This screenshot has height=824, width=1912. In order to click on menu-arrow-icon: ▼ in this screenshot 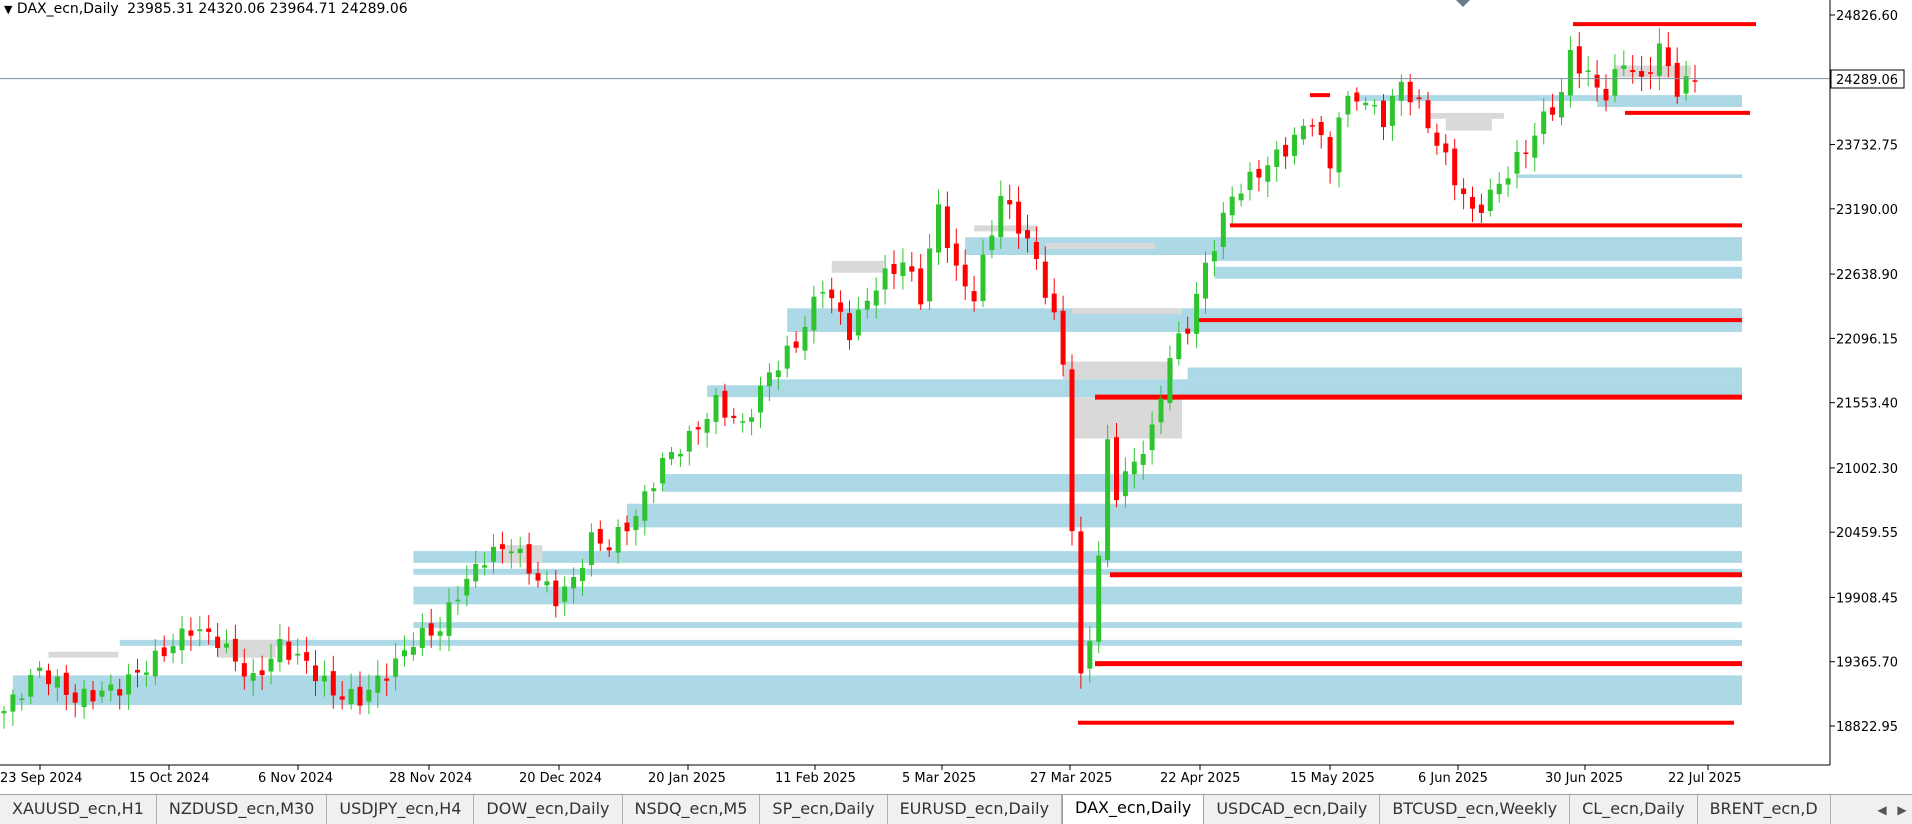, I will do `click(8, 9)`.